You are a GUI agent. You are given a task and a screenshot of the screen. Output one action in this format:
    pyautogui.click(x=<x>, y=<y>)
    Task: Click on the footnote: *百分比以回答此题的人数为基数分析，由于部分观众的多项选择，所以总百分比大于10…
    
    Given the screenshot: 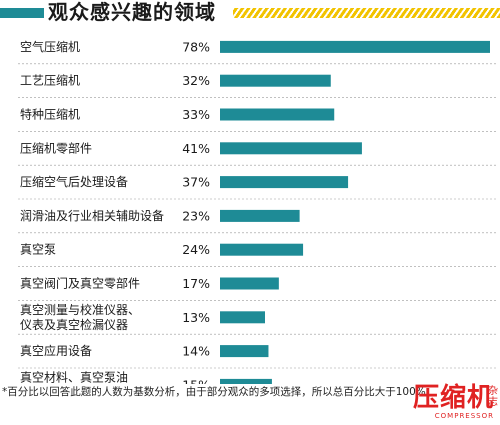 What is the action you would take?
    pyautogui.click(x=214, y=392)
    